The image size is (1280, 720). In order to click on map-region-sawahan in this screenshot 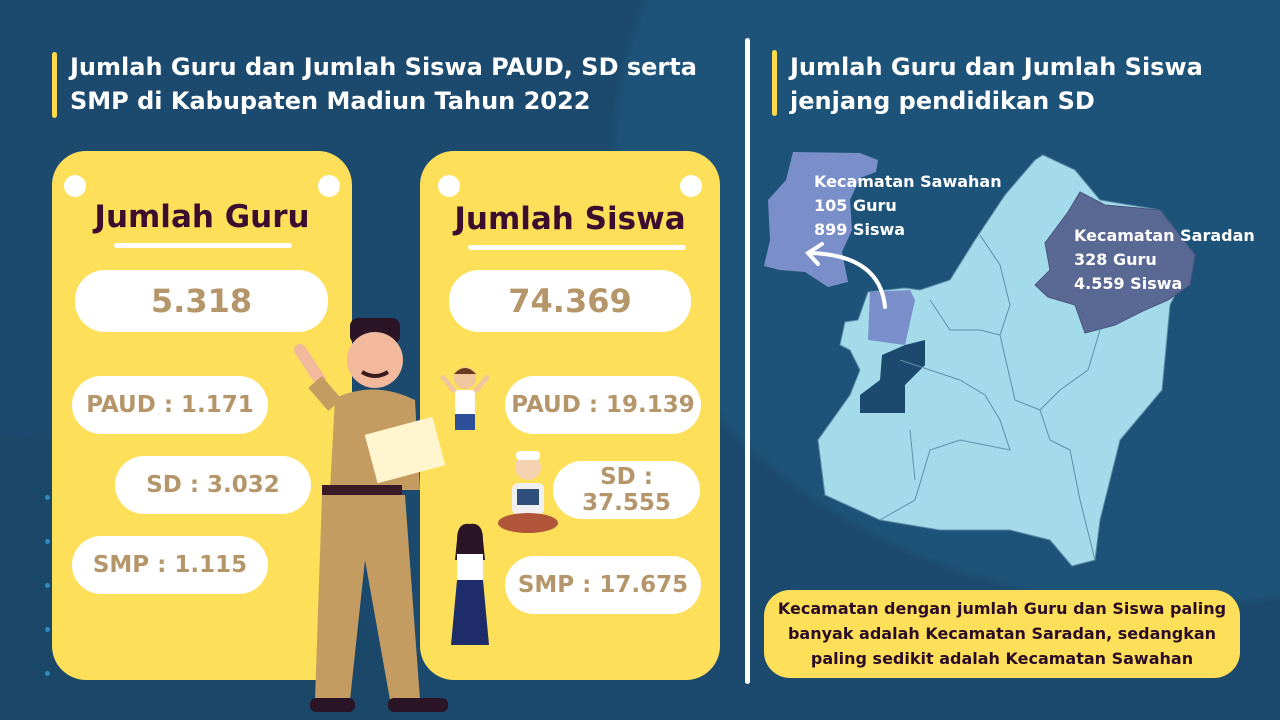, I will do `click(839, 248)`.